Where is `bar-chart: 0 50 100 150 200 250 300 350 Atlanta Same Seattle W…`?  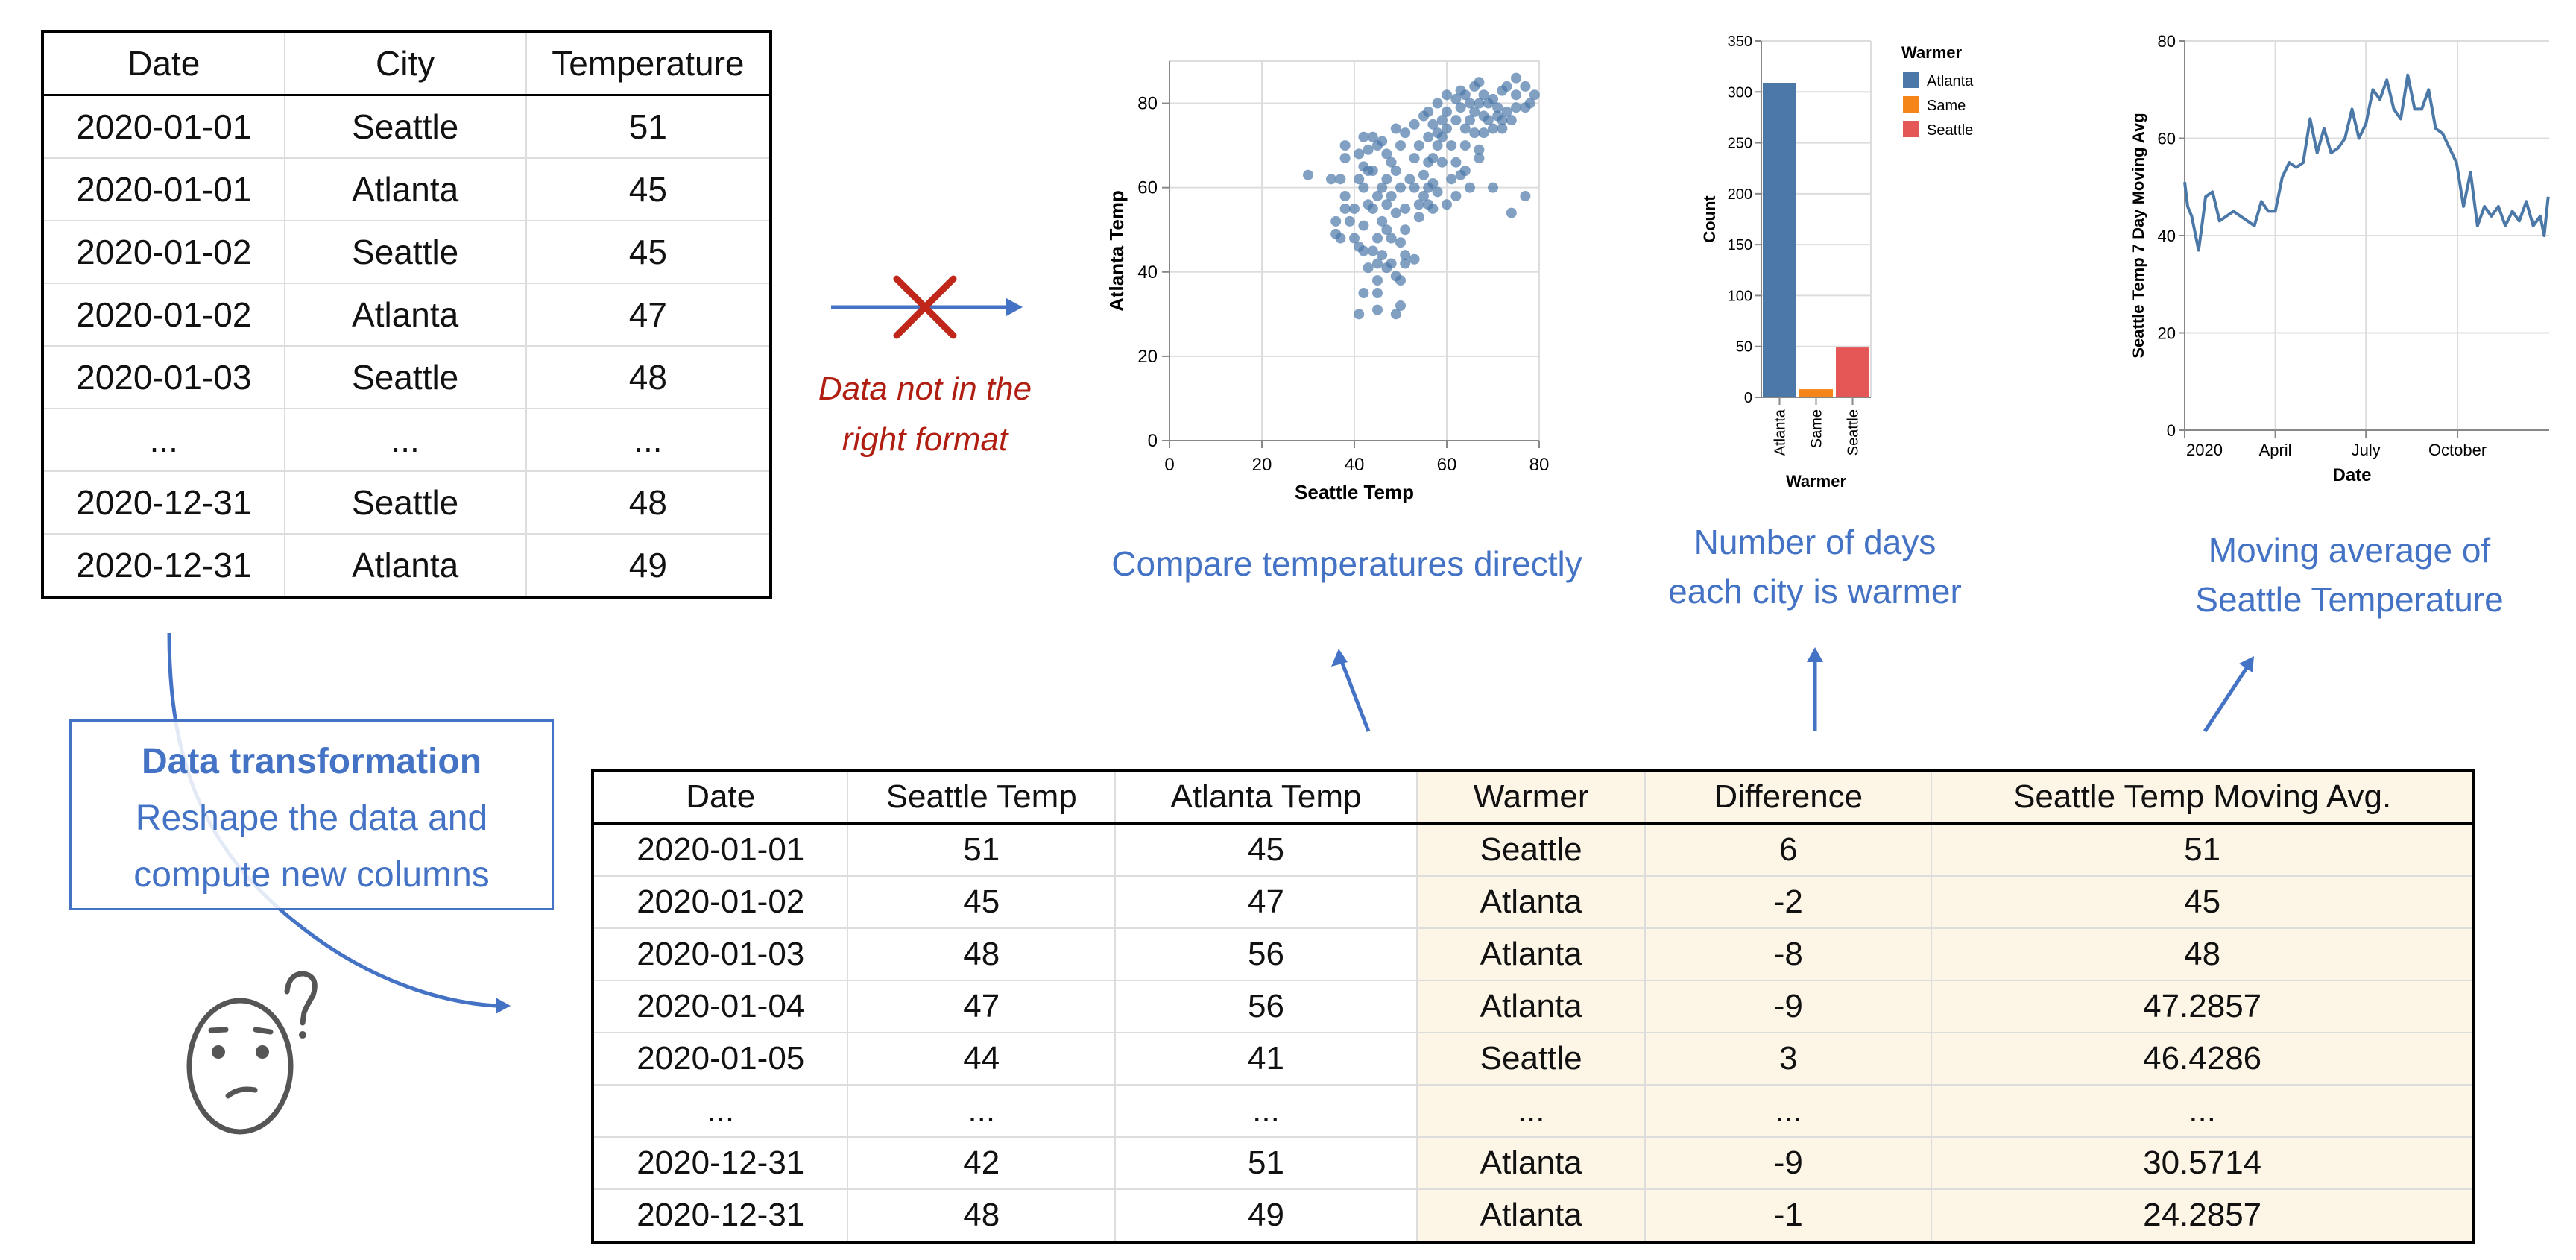 bar-chart: 0 50 100 150 200 250 300 350 Atlanta Same Seattle W… is located at coordinates (1837, 262).